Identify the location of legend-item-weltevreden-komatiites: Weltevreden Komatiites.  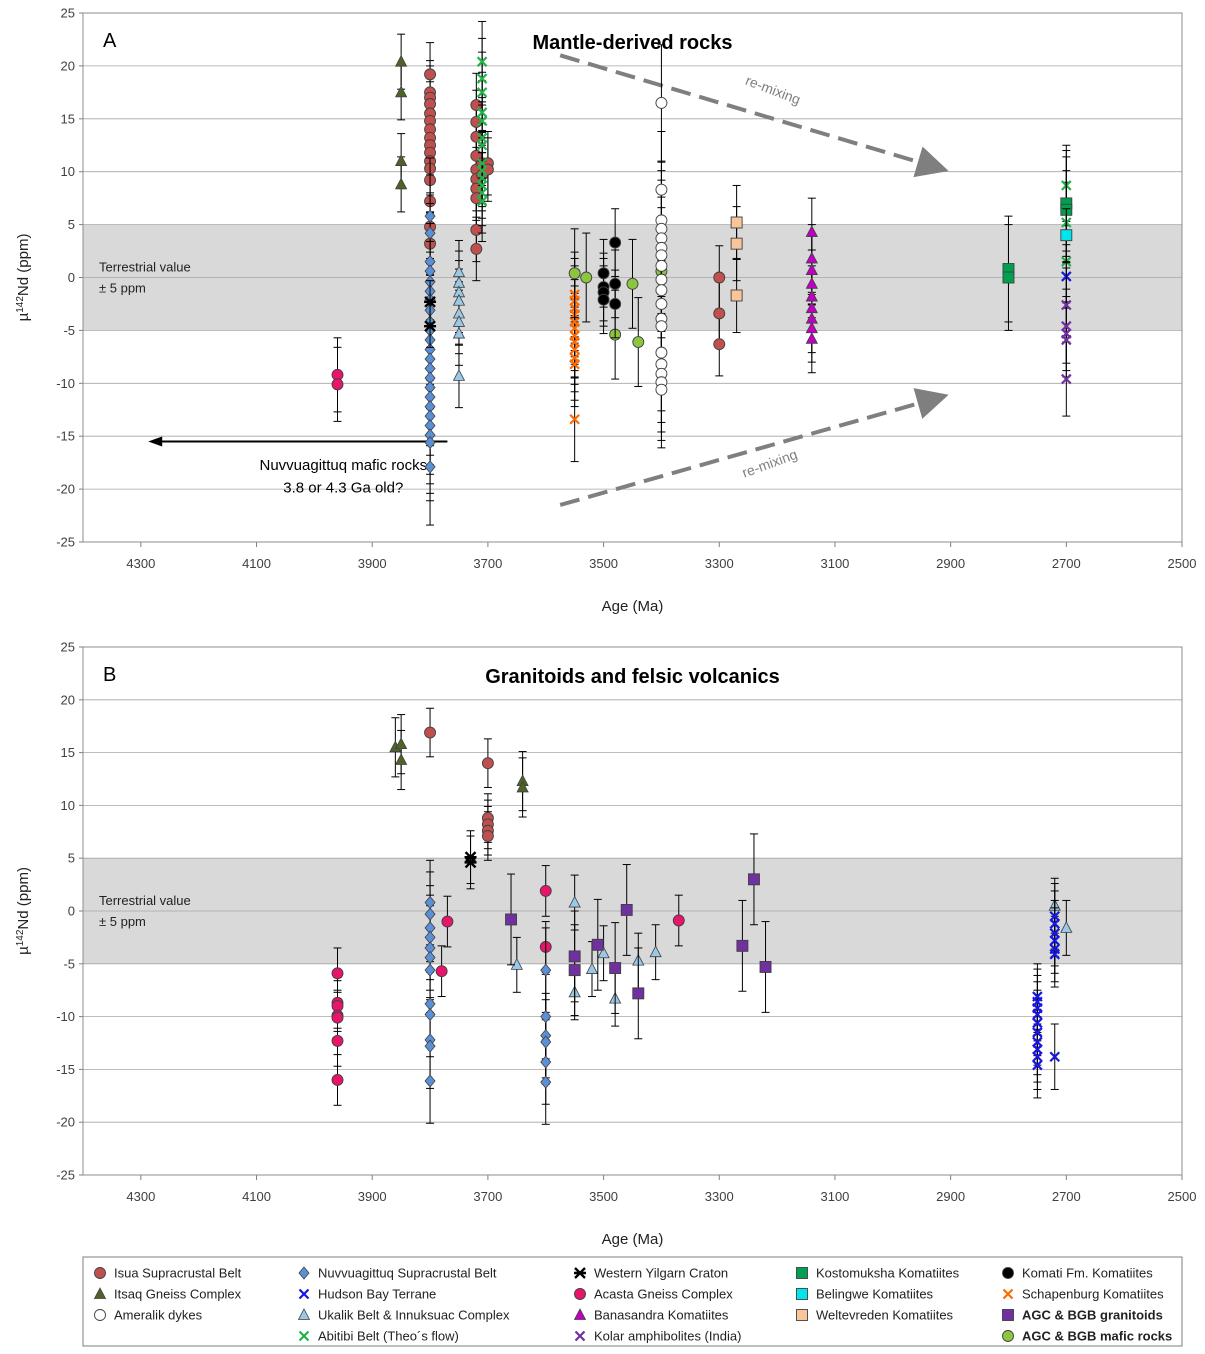
(875, 1315).